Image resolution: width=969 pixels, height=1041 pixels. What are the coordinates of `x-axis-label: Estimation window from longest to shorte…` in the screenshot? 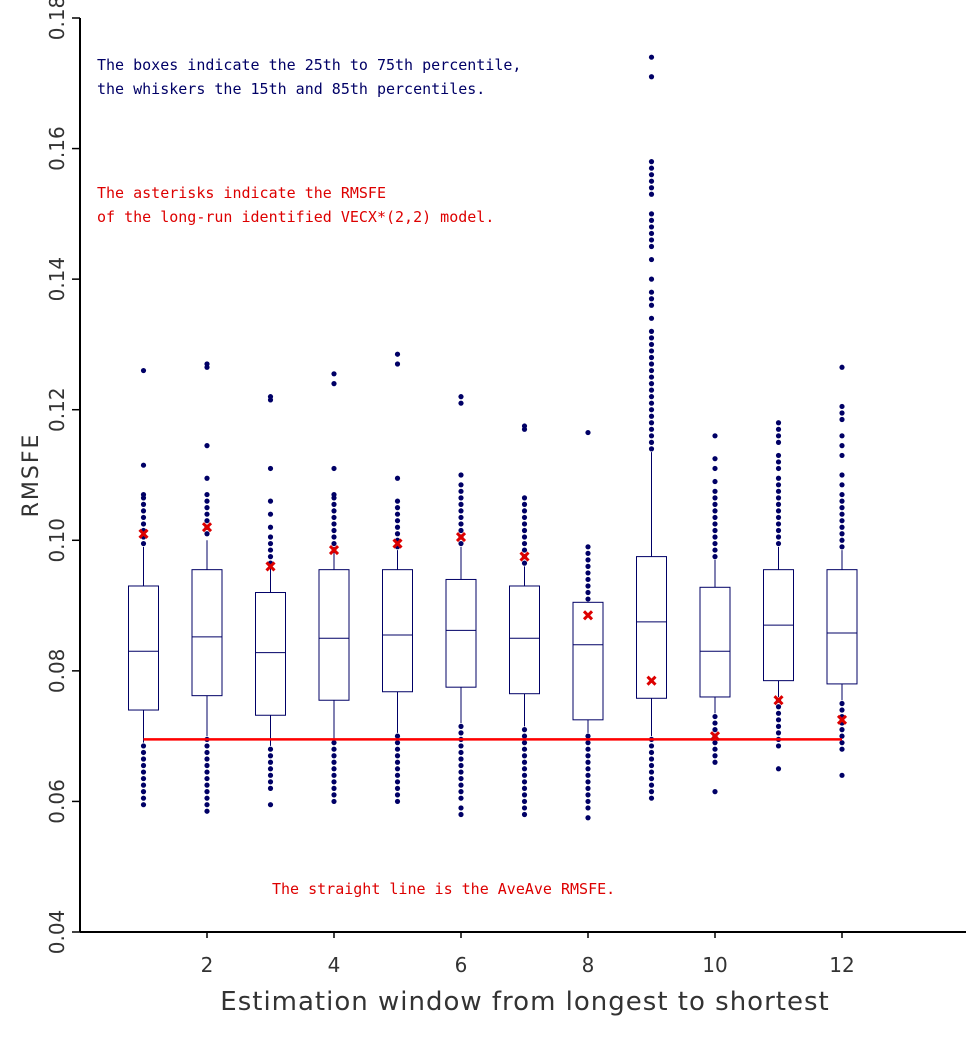 It's located at (524, 1002).